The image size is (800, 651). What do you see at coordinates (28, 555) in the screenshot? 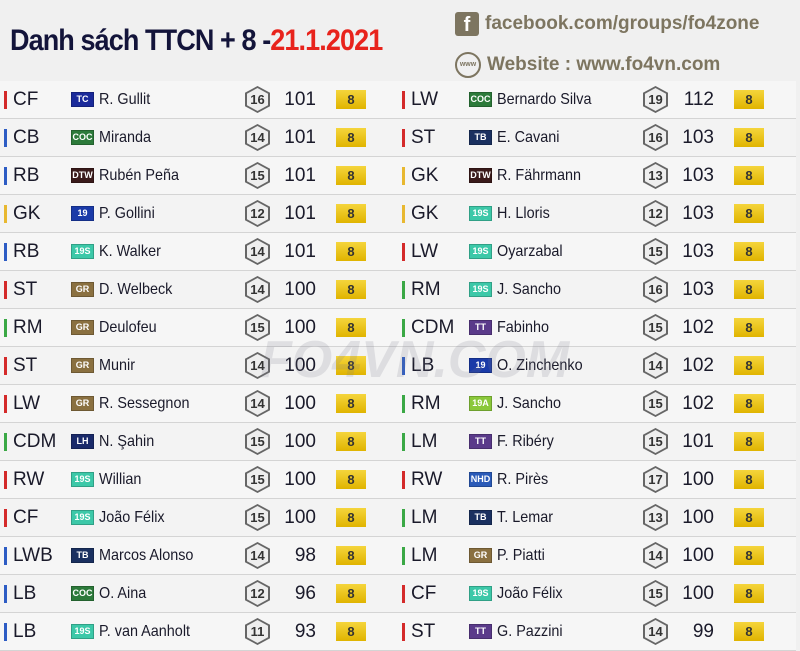
I see `position-label: LWB` at bounding box center [28, 555].